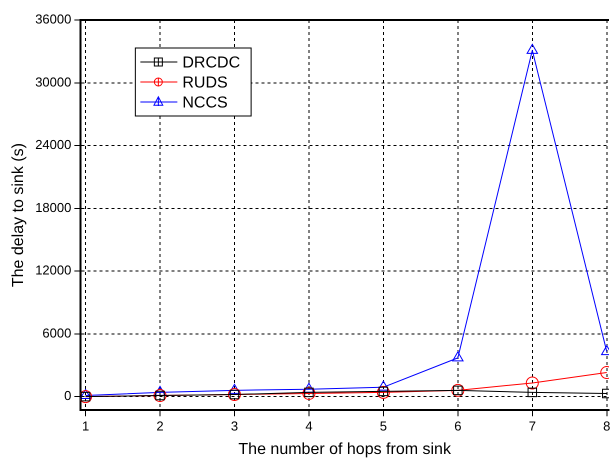 The height and width of the screenshot is (463, 616). What do you see at coordinates (53, 270) in the screenshot?
I see `y-tick-label: 12000` at bounding box center [53, 270].